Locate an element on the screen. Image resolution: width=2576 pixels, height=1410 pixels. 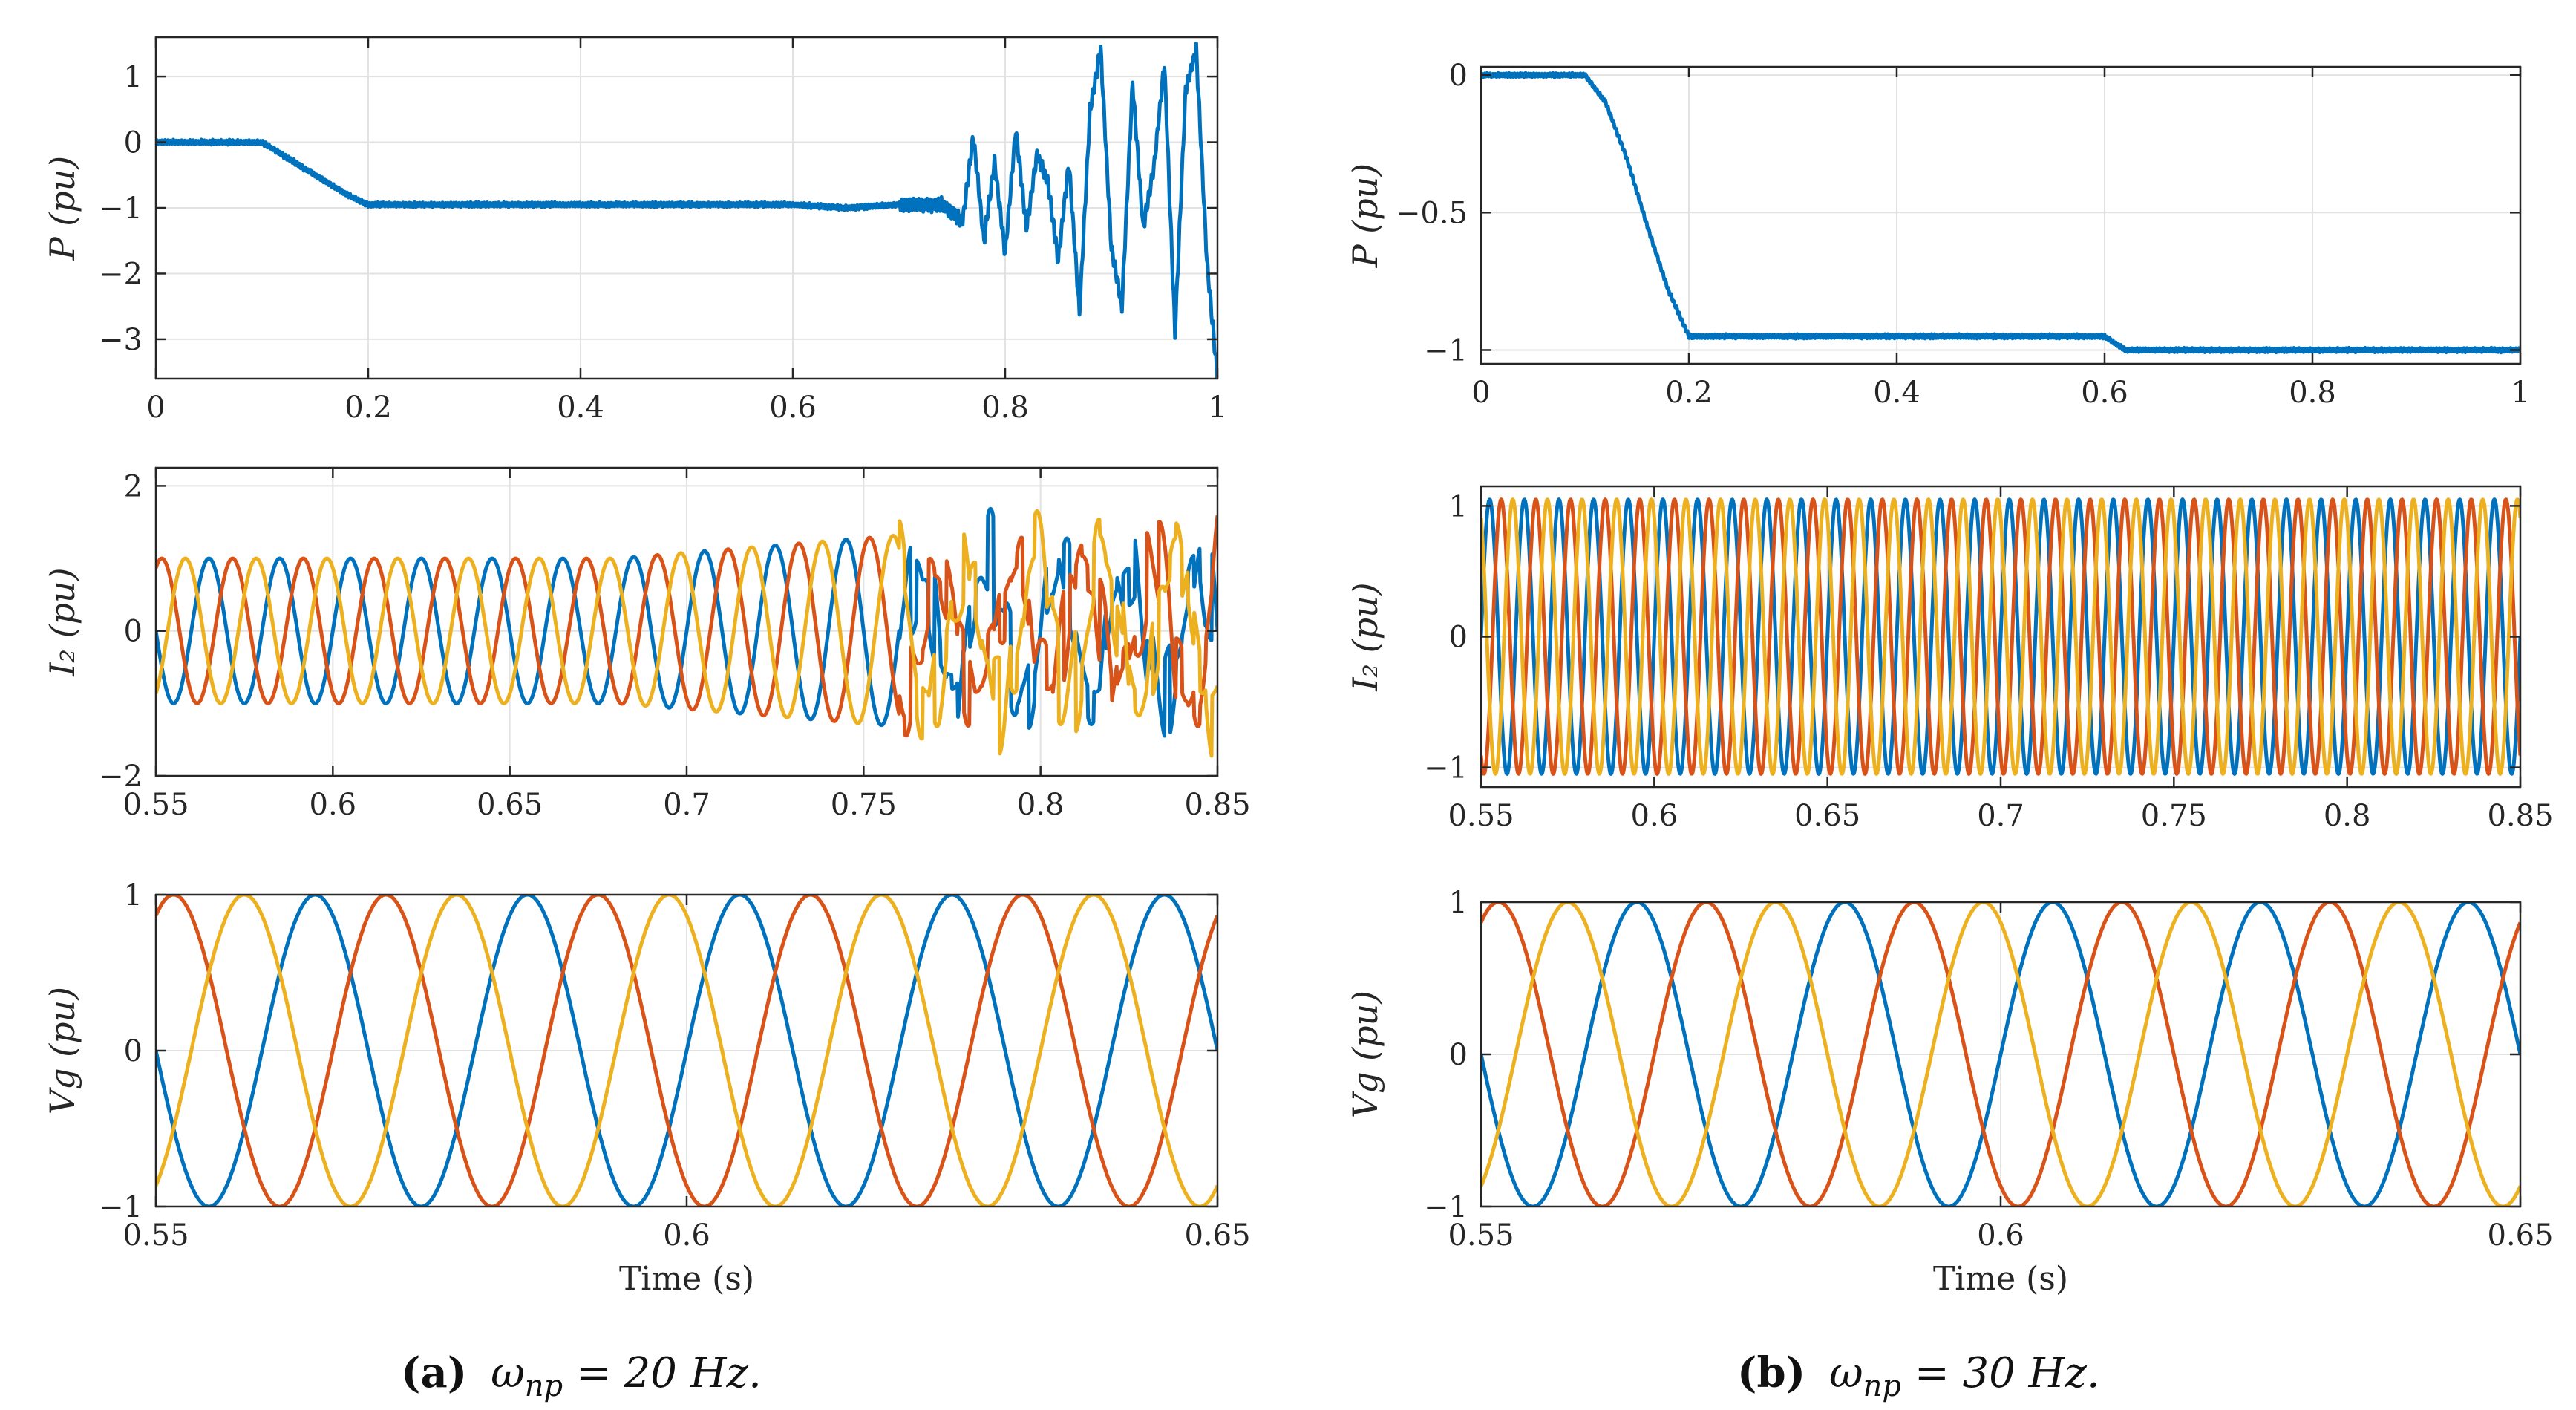
panel-b-I2: 0.55 0.6 0.65 0.7 0.75 0.8 0.85 1 0 −1 I₂ (pu) is located at coordinates (1950, 659).